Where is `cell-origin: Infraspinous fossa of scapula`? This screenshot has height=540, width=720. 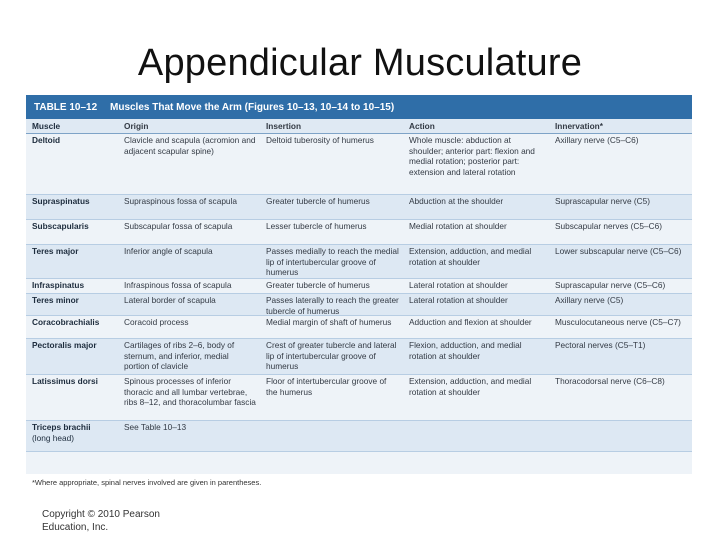 cell-origin: Infraspinous fossa of scapula is located at coordinates (189, 286).